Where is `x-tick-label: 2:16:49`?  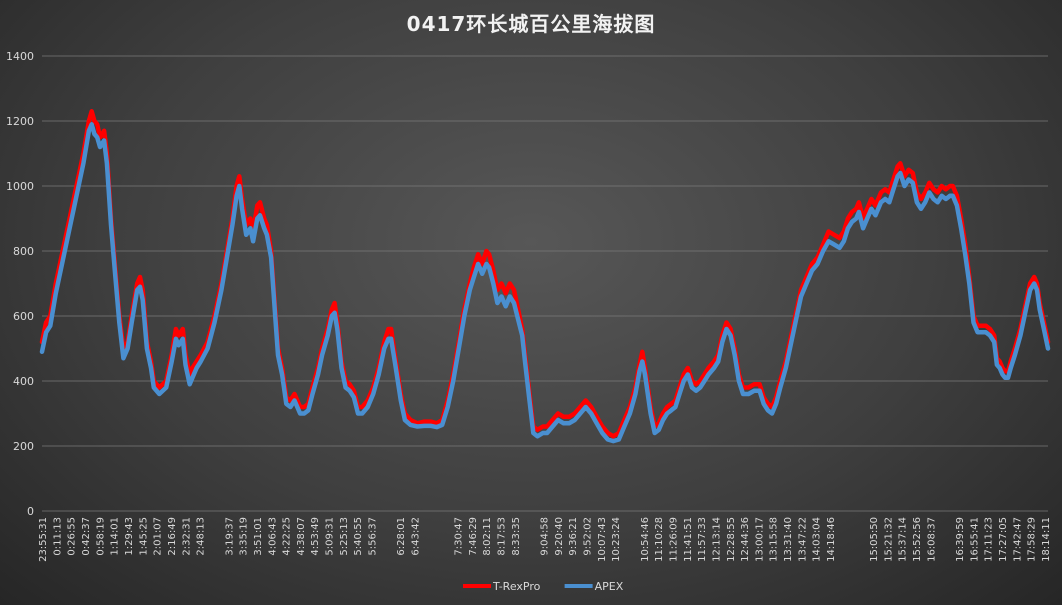 x-tick-label: 2:16:49 is located at coordinates (172, 536).